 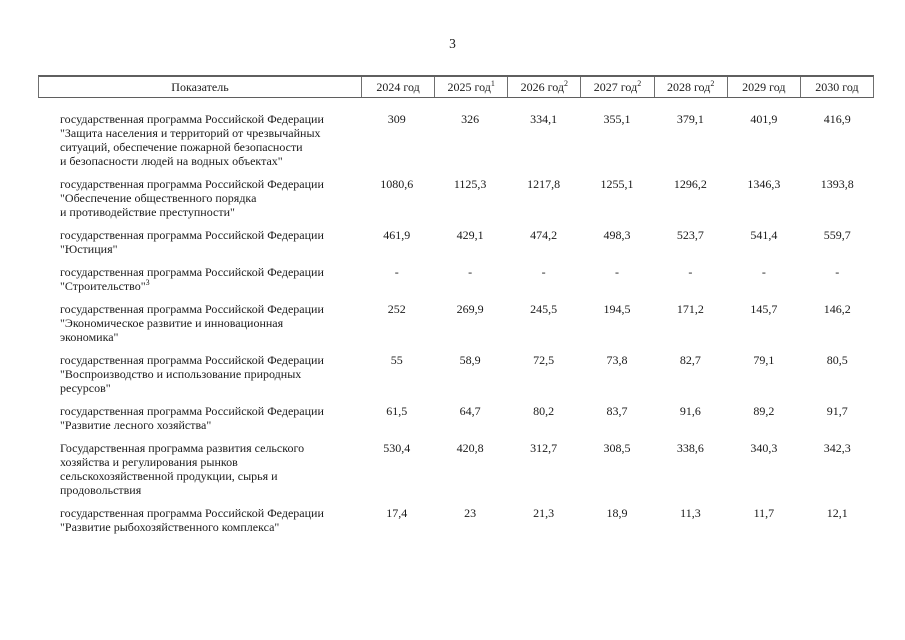 I want to click on value-cell: 11,3, so click(x=690, y=513).